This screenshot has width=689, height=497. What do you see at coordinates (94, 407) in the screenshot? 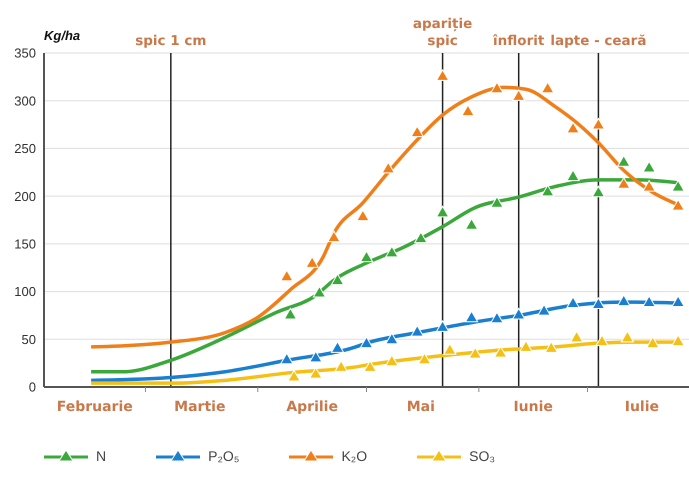
I see `x-tick-label: Februarie` at bounding box center [94, 407].